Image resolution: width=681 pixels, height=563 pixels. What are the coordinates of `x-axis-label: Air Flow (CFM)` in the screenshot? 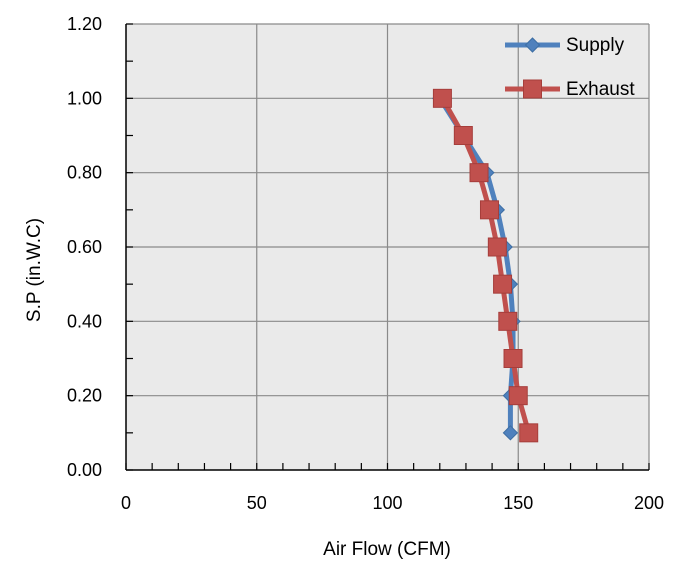 It's located at (387, 549).